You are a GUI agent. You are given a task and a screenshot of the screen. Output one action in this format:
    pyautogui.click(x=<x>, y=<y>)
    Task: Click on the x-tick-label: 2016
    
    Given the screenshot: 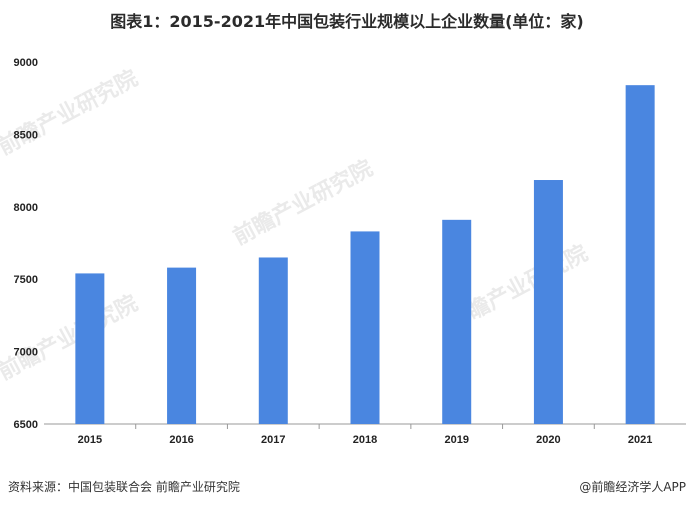 What is the action you would take?
    pyautogui.click(x=181, y=440)
    